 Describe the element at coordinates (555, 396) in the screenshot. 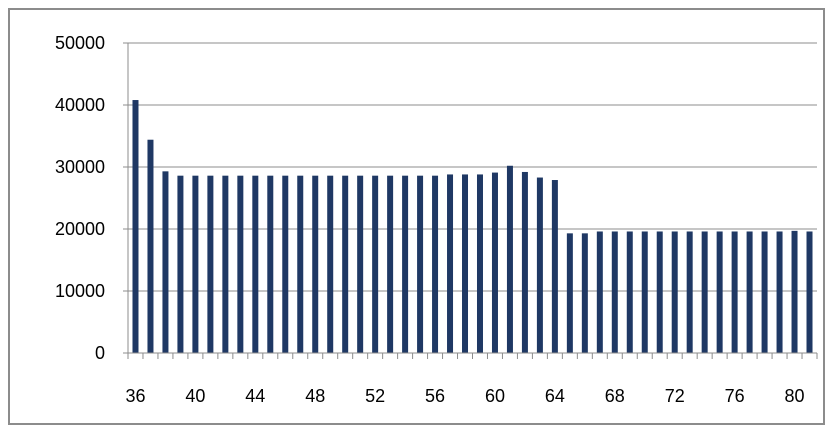

I see `x-tick-label: 64` at that location.